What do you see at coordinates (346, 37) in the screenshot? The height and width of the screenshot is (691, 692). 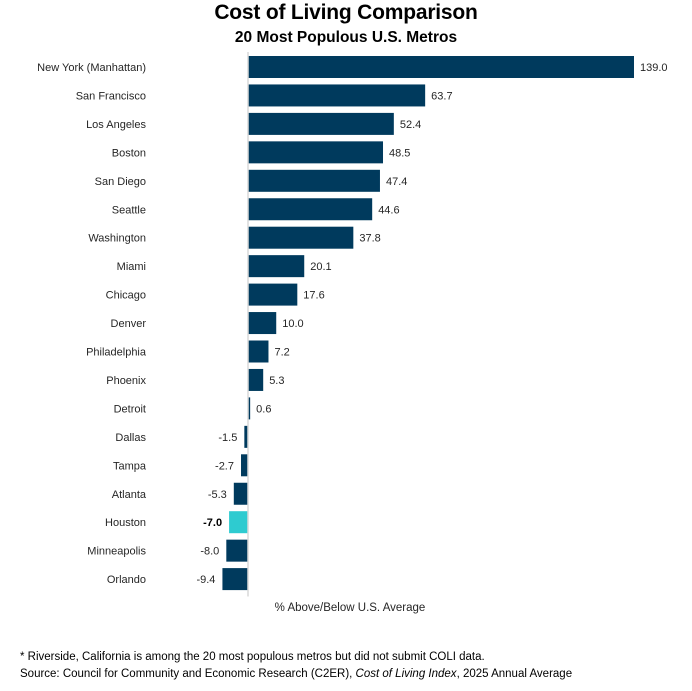 I see `chart-subtitle: 20 Most Populous U.S. Metros` at bounding box center [346, 37].